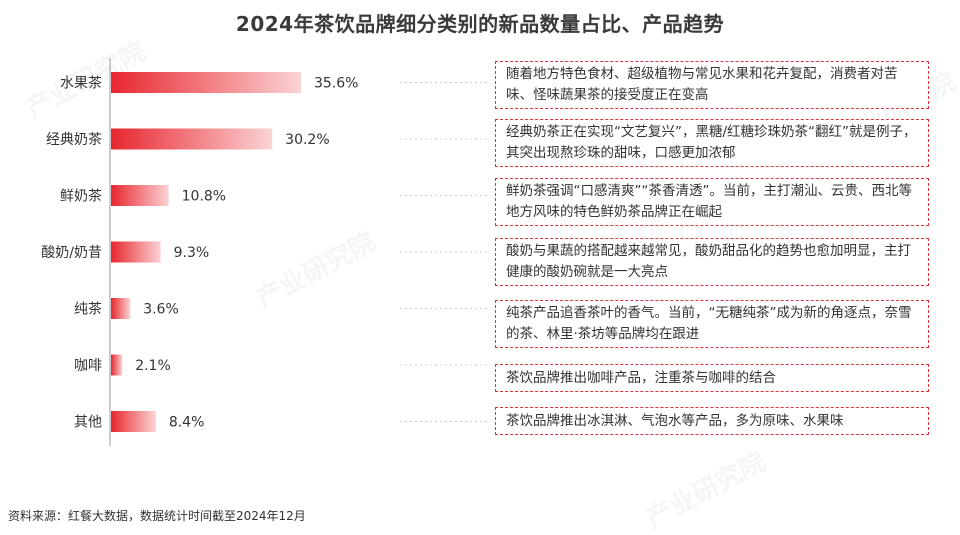 The image size is (960, 535). I want to click on value-label: 8.4%, so click(187, 423).